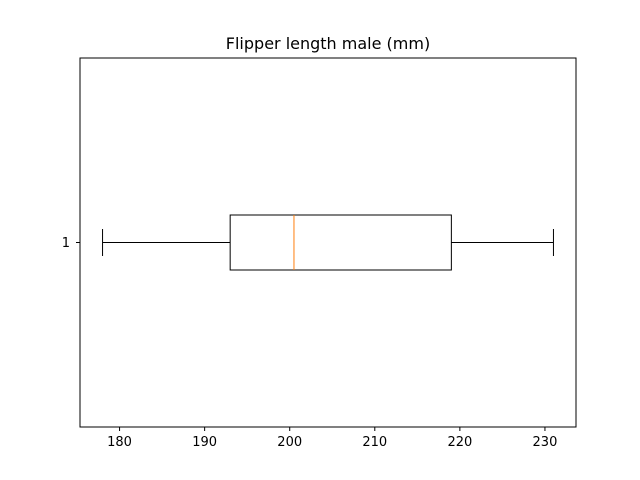  I want to click on box-iqr, so click(340, 242).